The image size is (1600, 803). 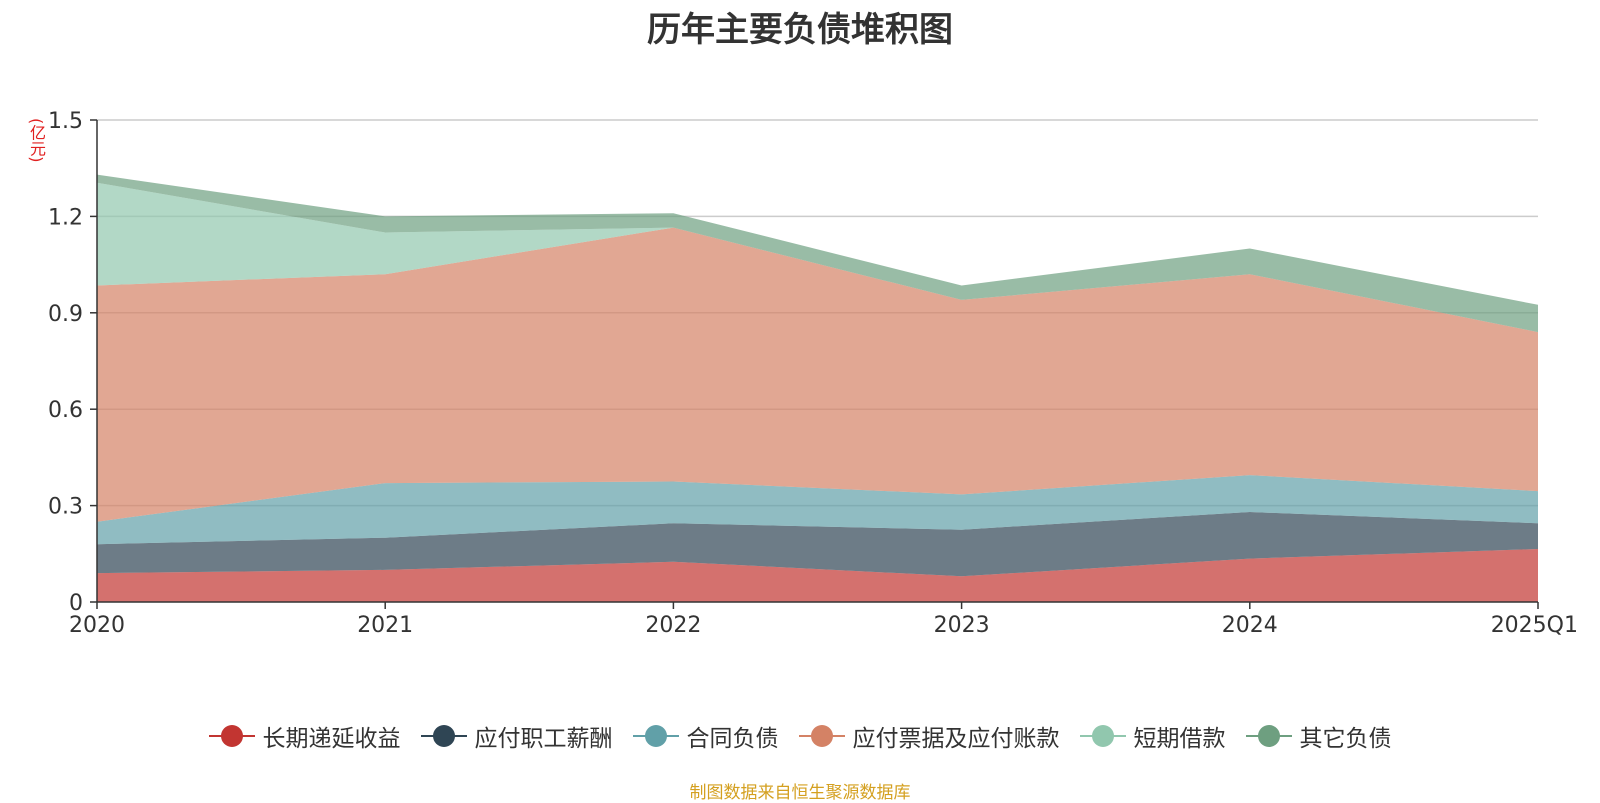 What do you see at coordinates (732, 739) in the screenshot?
I see `legend-label: 合同负债` at bounding box center [732, 739].